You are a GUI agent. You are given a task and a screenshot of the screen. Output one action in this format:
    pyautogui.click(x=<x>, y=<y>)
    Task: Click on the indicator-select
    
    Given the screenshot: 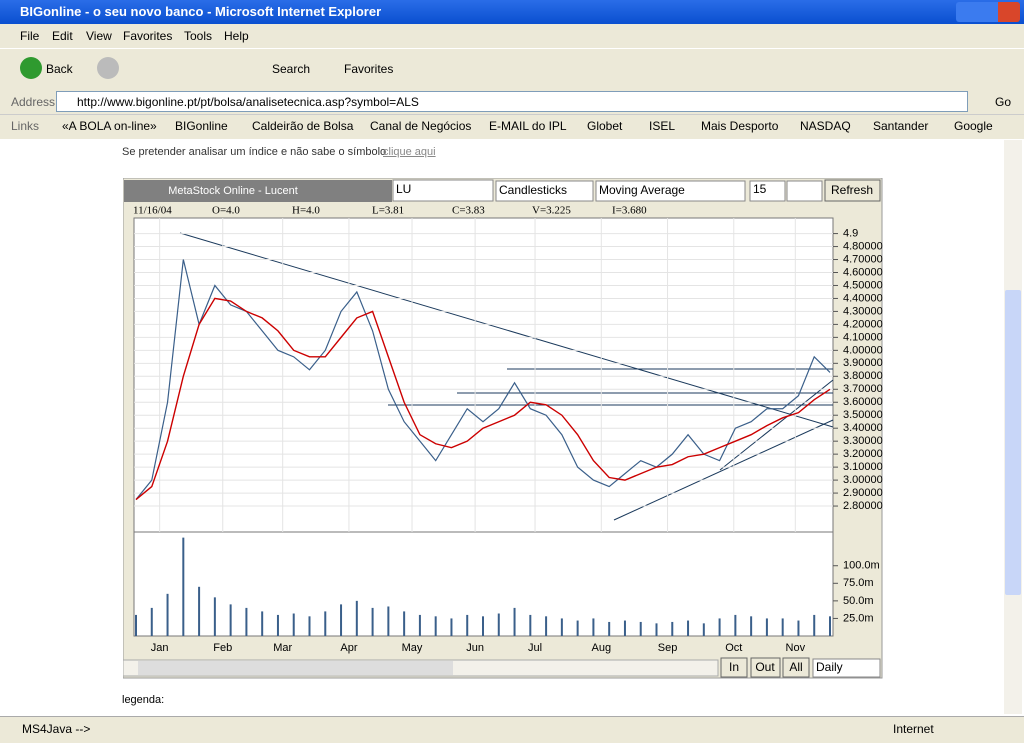 What is the action you would take?
    pyautogui.click(x=670, y=191)
    